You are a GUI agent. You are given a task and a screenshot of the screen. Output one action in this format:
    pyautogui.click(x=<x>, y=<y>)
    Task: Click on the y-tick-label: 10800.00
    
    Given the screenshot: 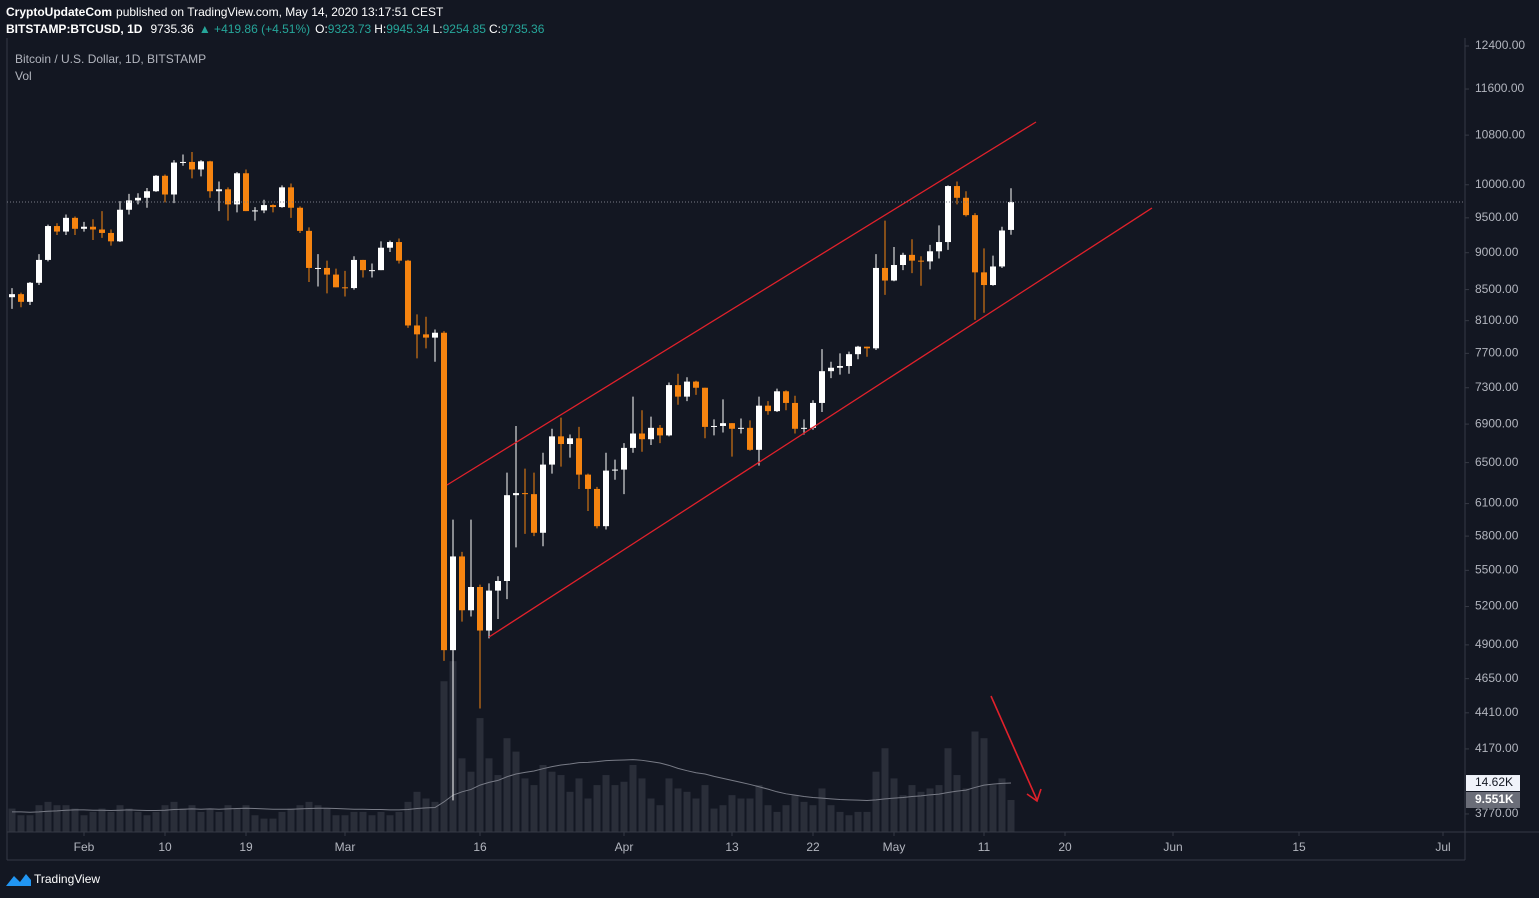 What is the action you would take?
    pyautogui.click(x=1500, y=134)
    